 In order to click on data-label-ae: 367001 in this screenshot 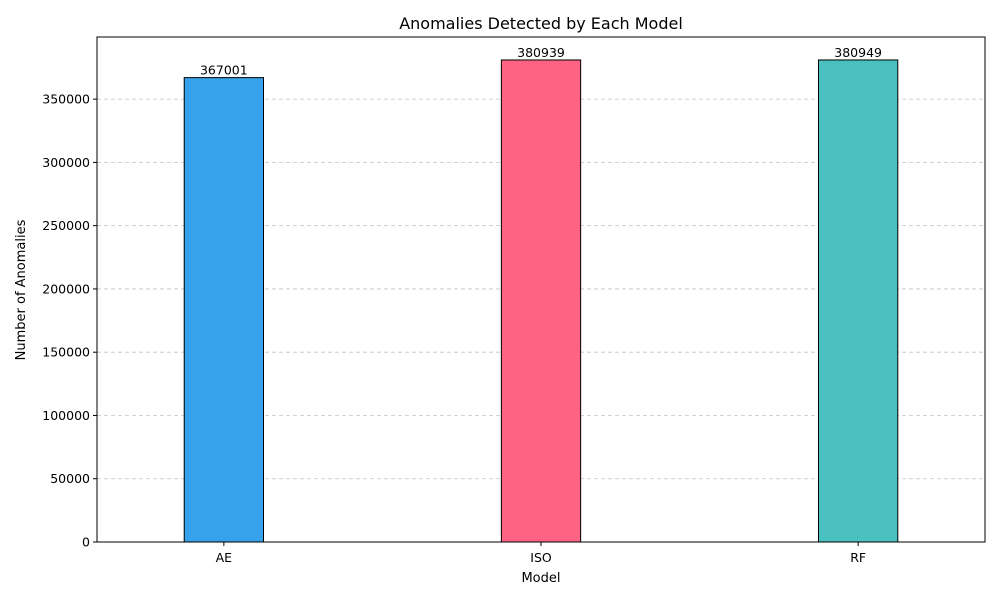, I will do `click(224, 70)`.